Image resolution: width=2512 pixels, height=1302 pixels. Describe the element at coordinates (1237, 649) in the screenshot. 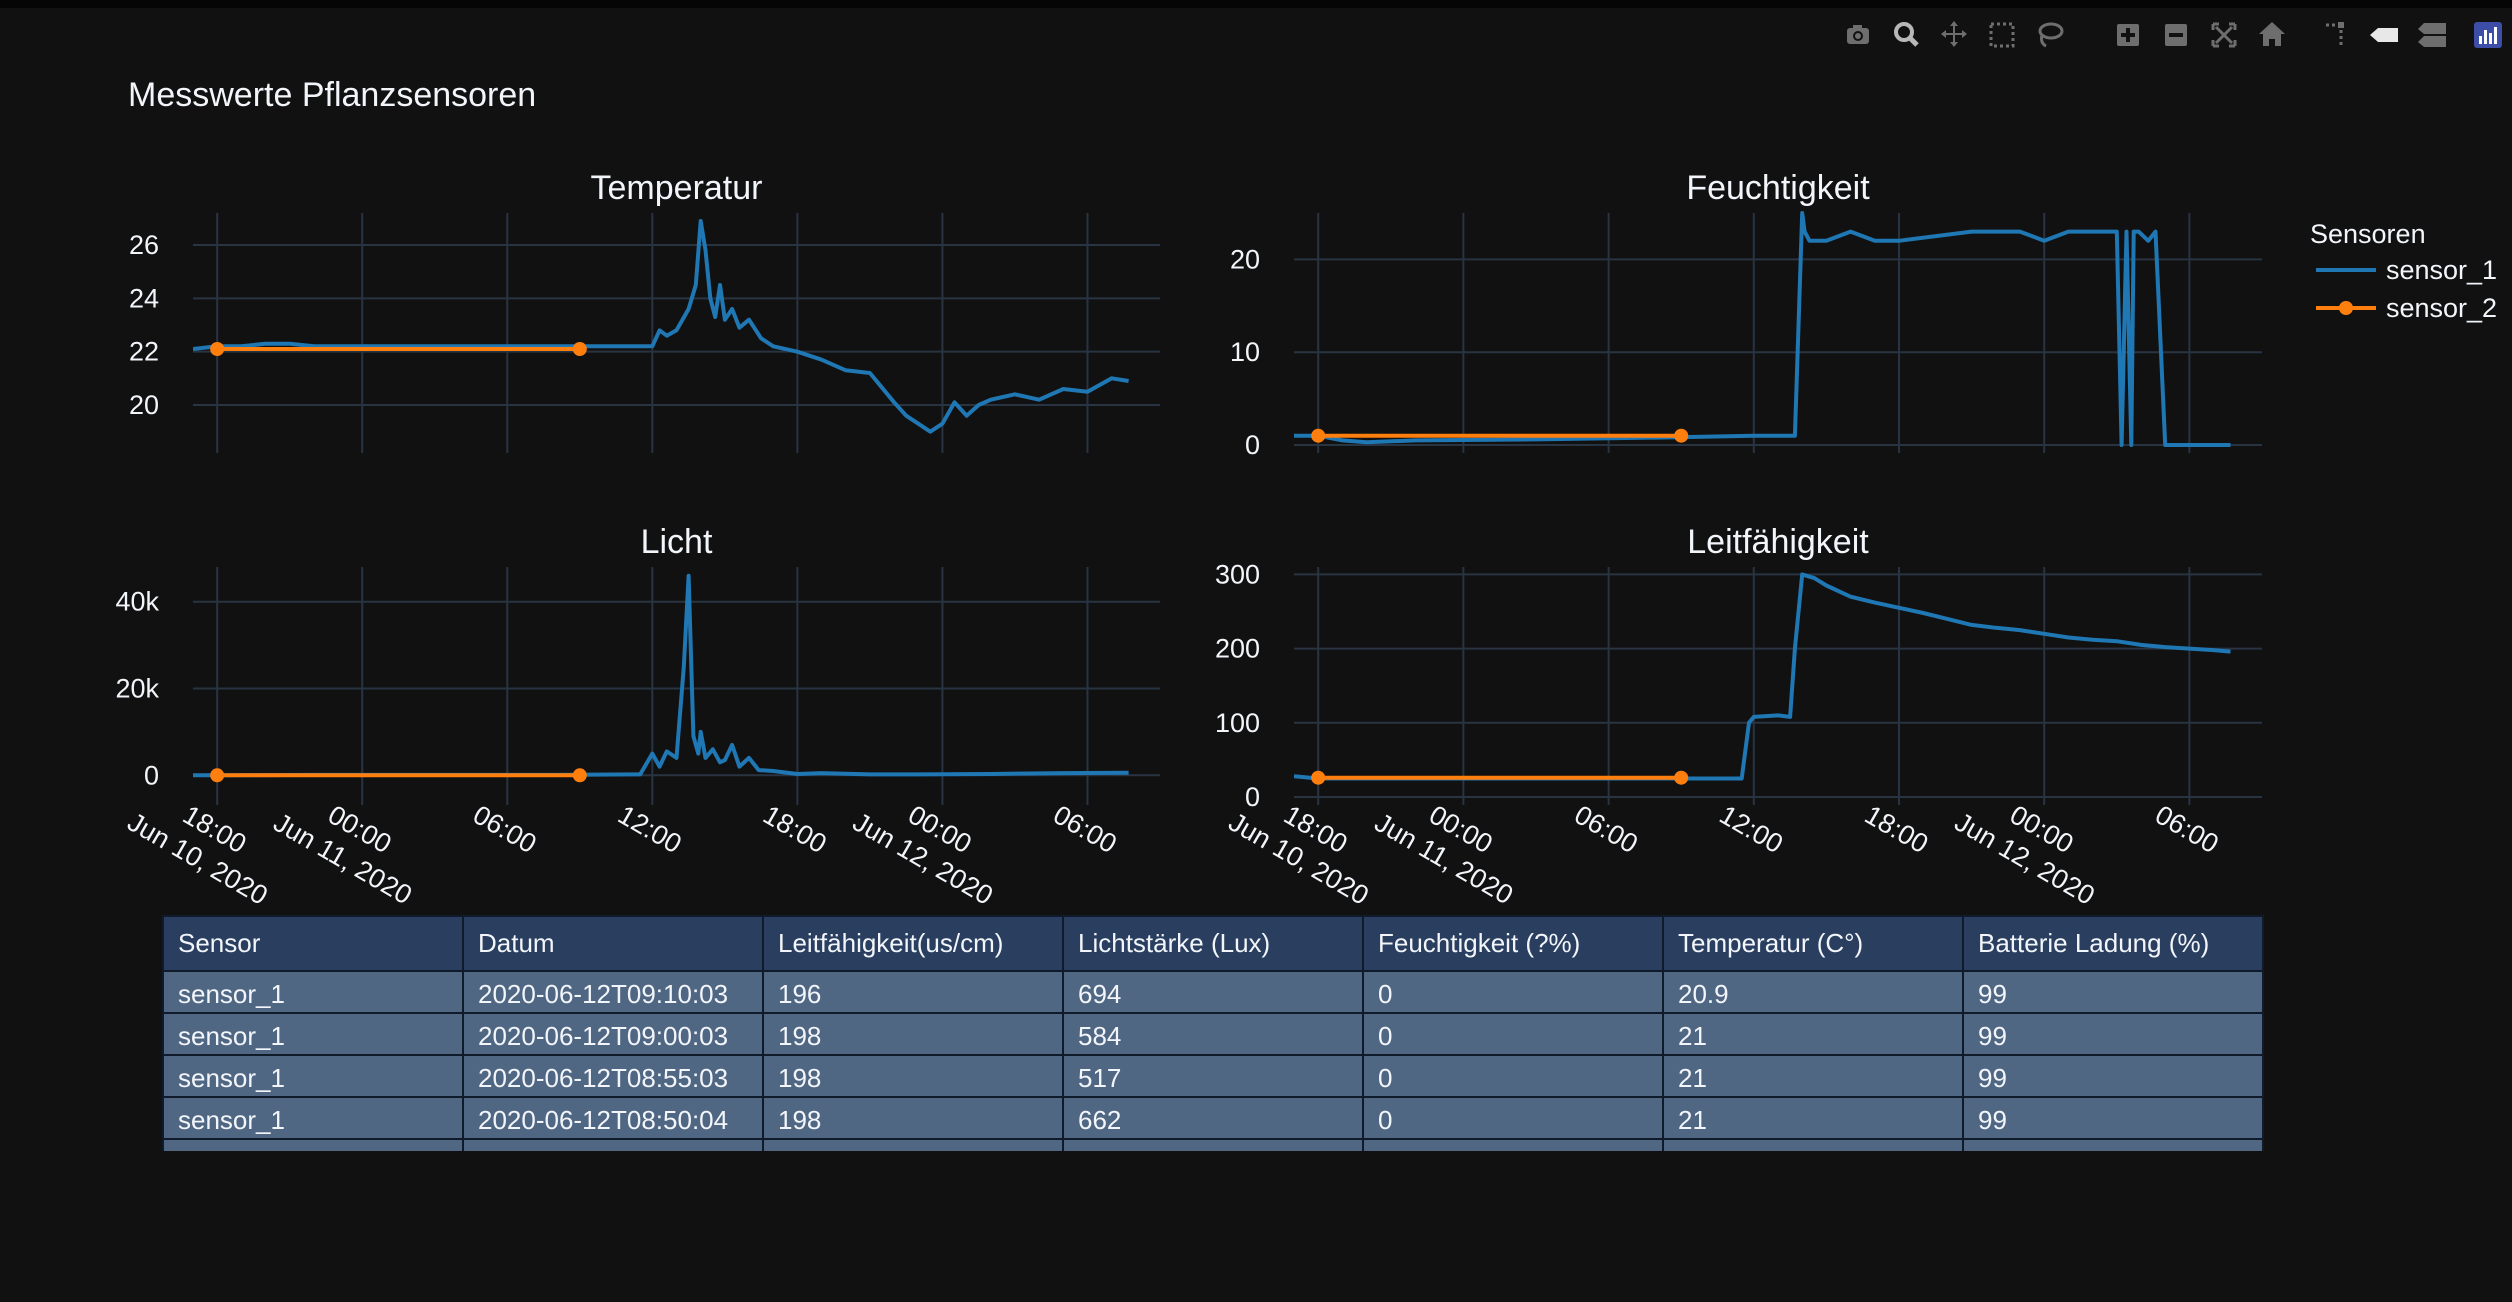

I see `y-tick-label: 200` at that location.